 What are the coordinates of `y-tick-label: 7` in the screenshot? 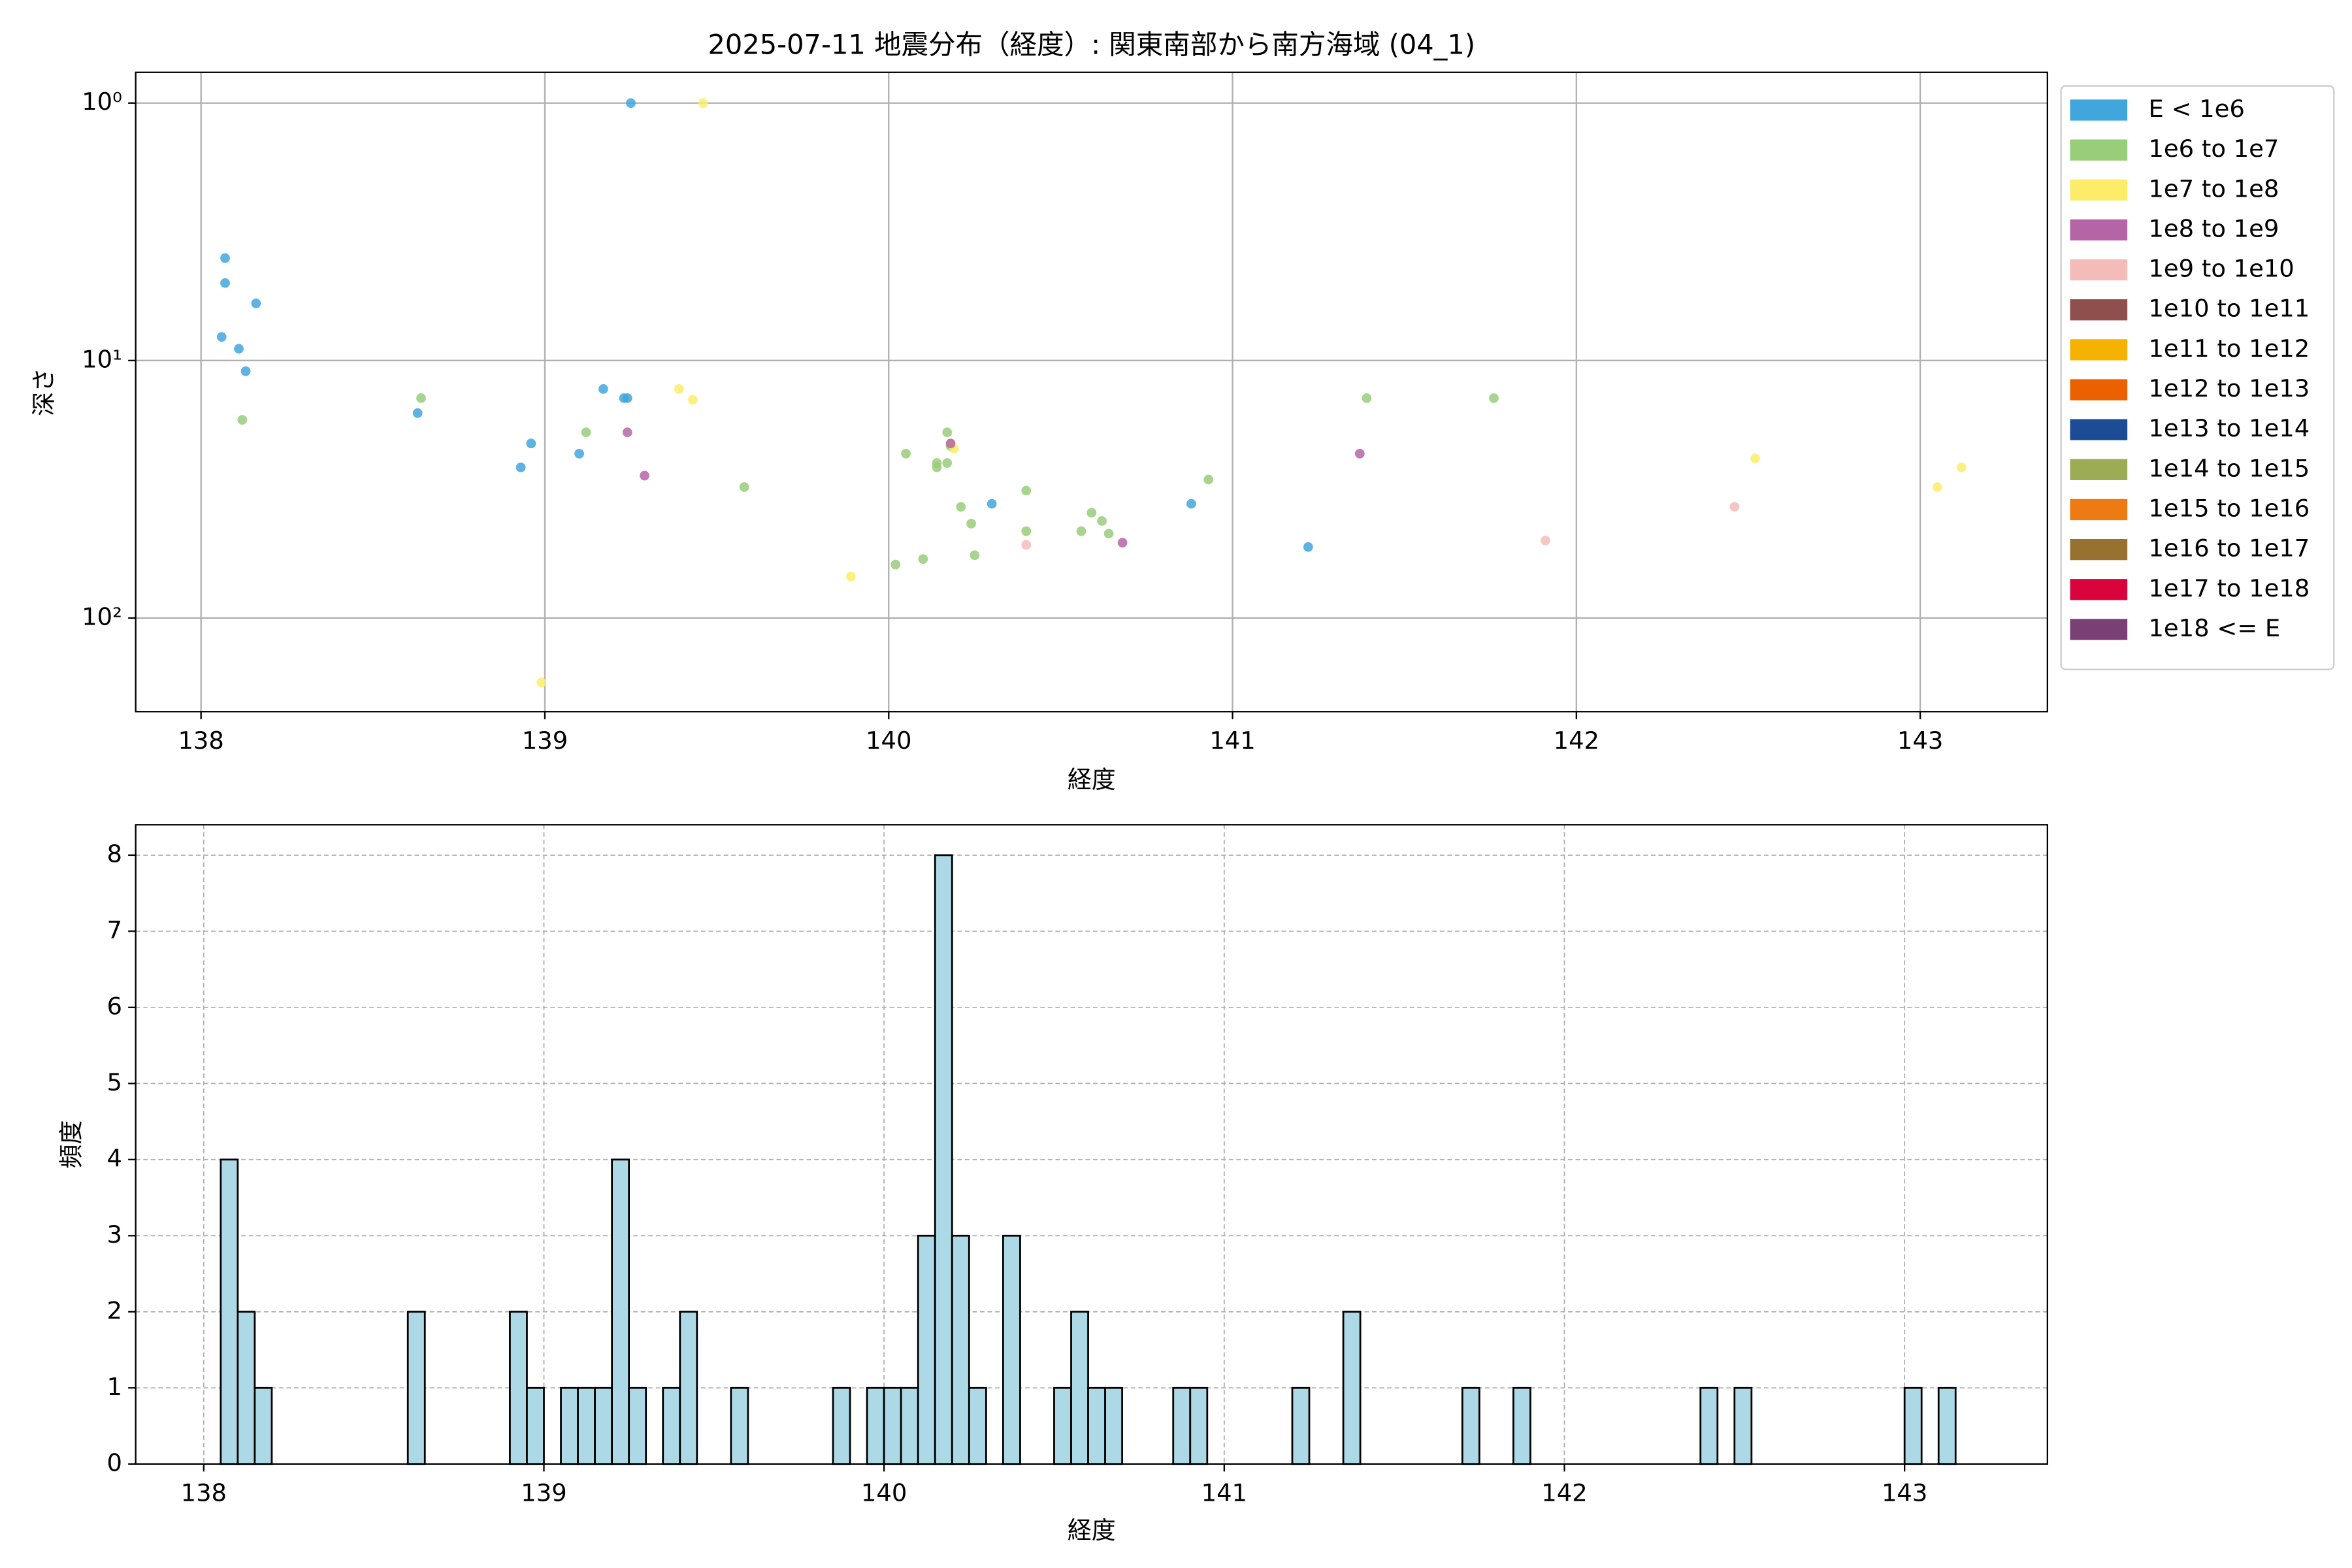 It's located at (114, 930).